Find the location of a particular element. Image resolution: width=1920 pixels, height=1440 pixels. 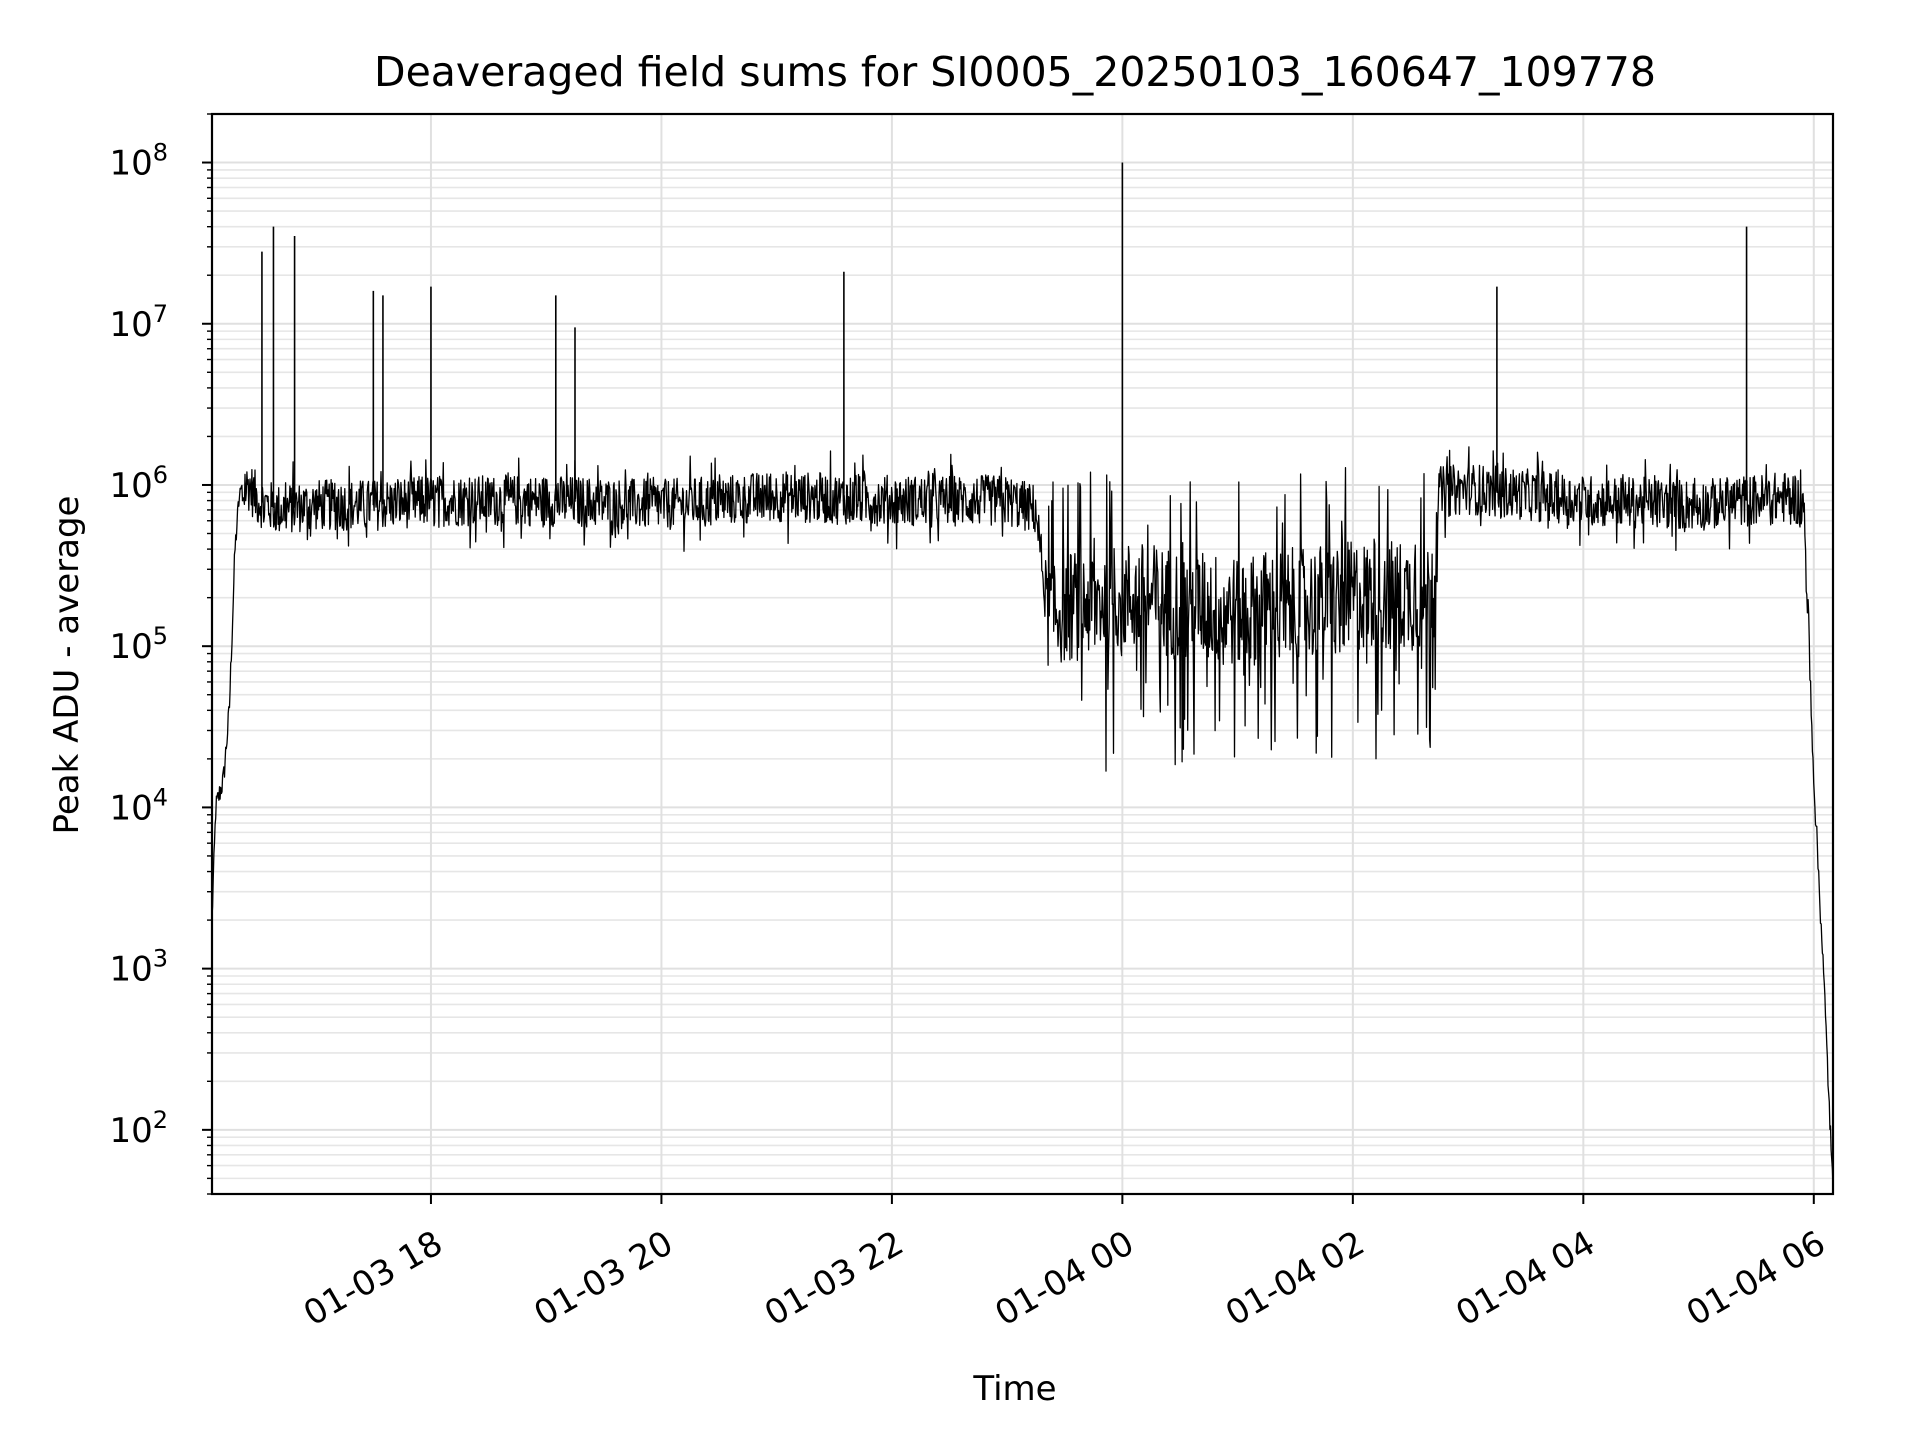

x-tick-label: 01-04 04 is located at coordinates (1525, 1278).